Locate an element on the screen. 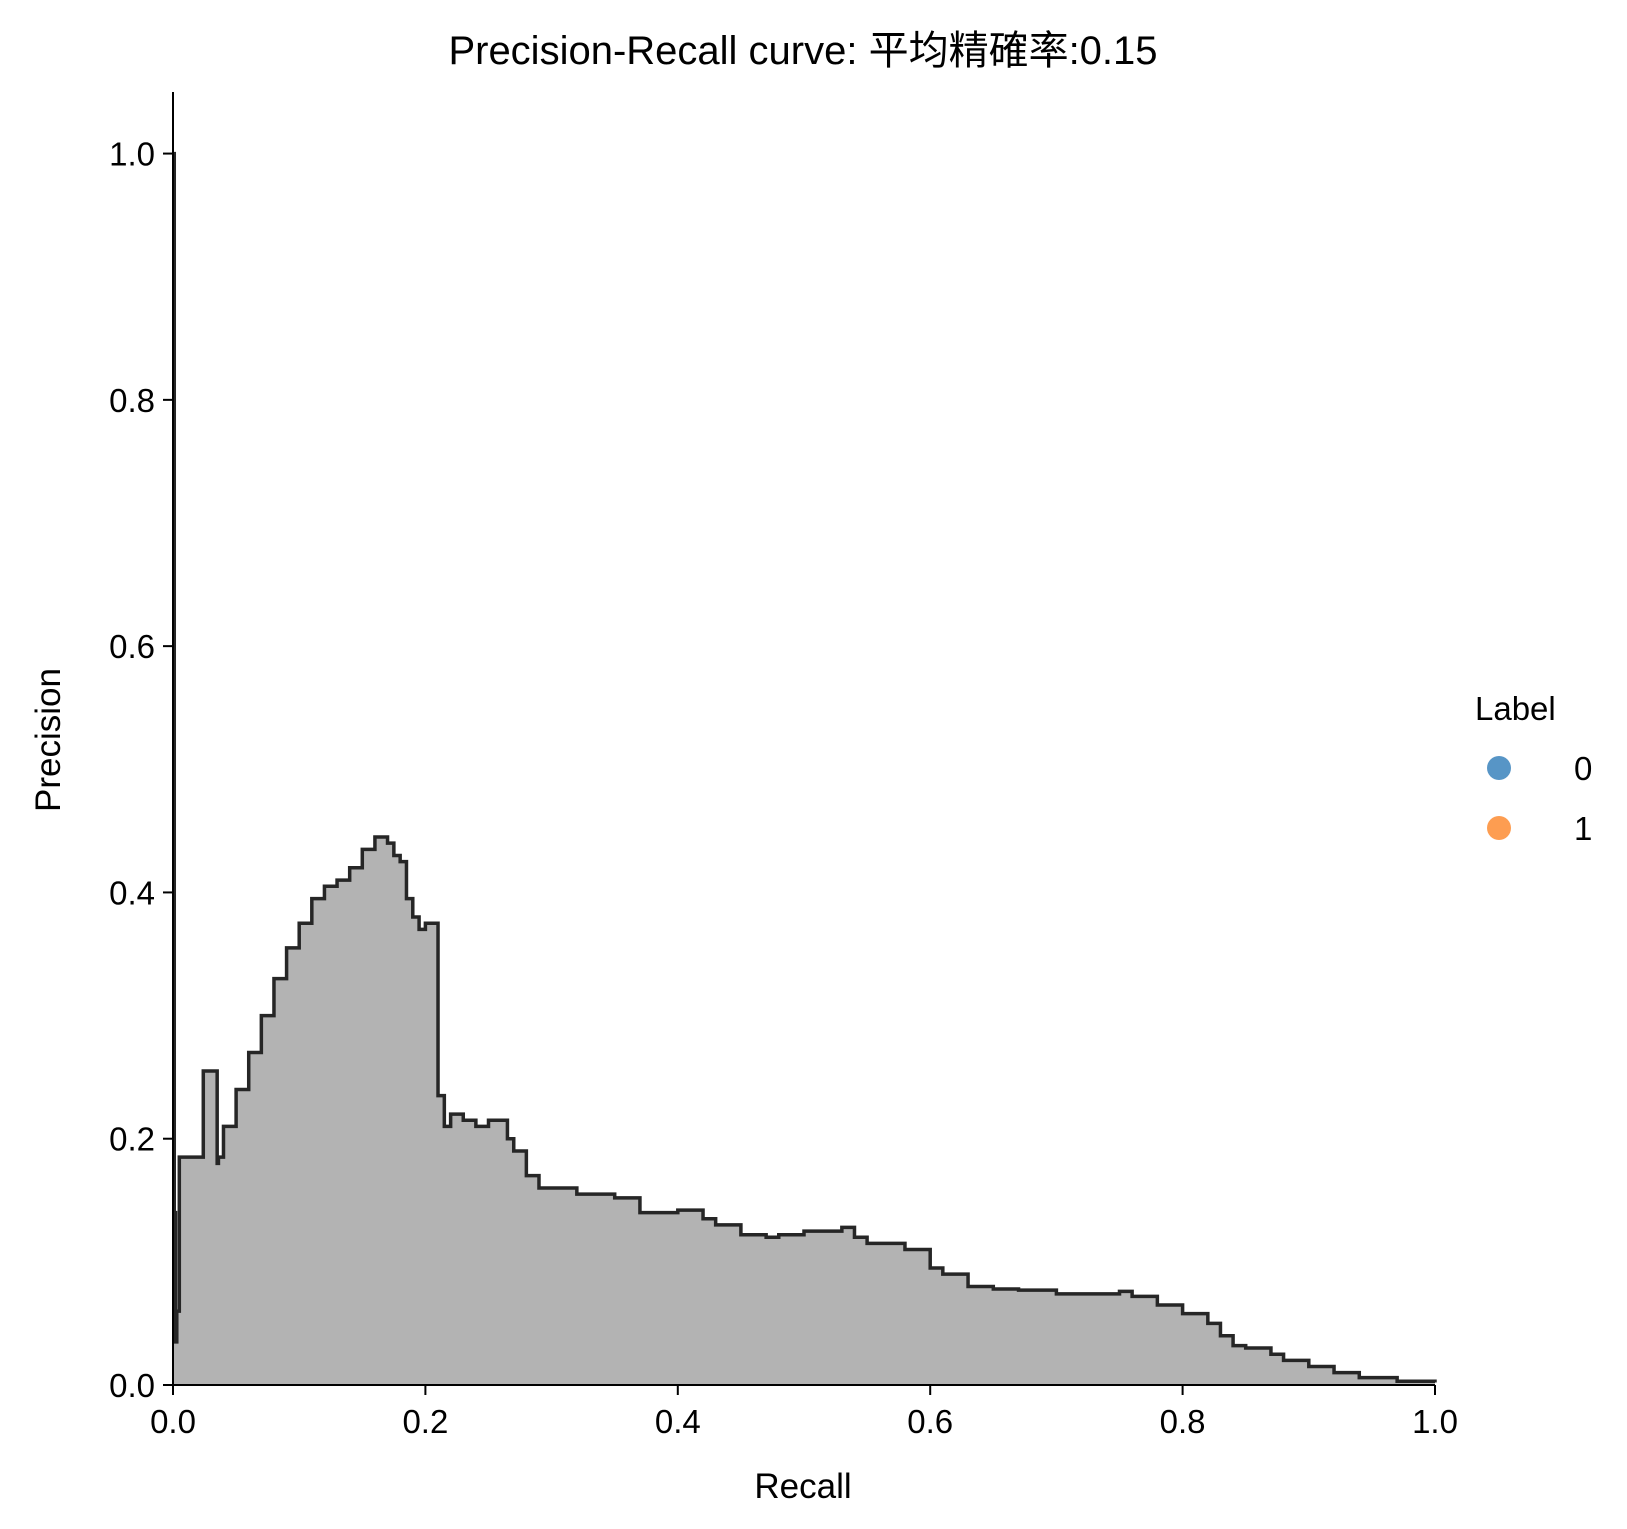 This screenshot has height=1529, width=1627. chart-title: Precision-Recall curve: 平均精確率:0.15 is located at coordinates (802, 51).